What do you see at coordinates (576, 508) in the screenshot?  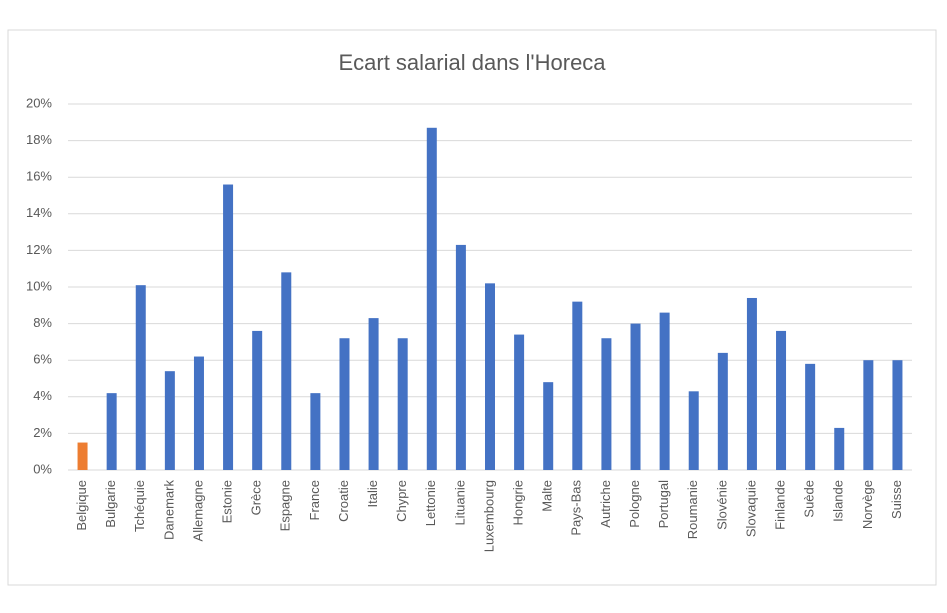 I see `x-tick-label: Pays-Bas` at bounding box center [576, 508].